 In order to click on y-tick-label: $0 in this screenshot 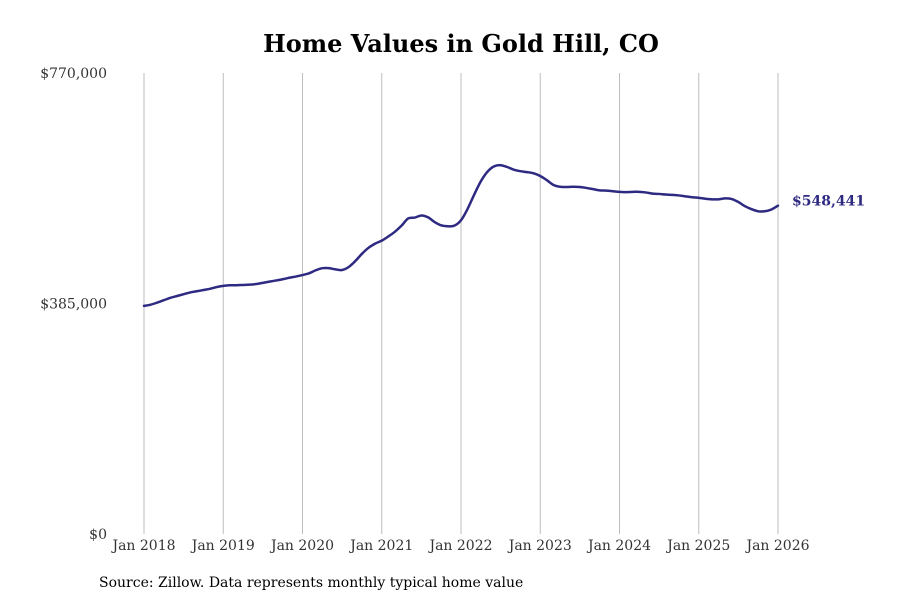, I will do `click(98, 535)`.